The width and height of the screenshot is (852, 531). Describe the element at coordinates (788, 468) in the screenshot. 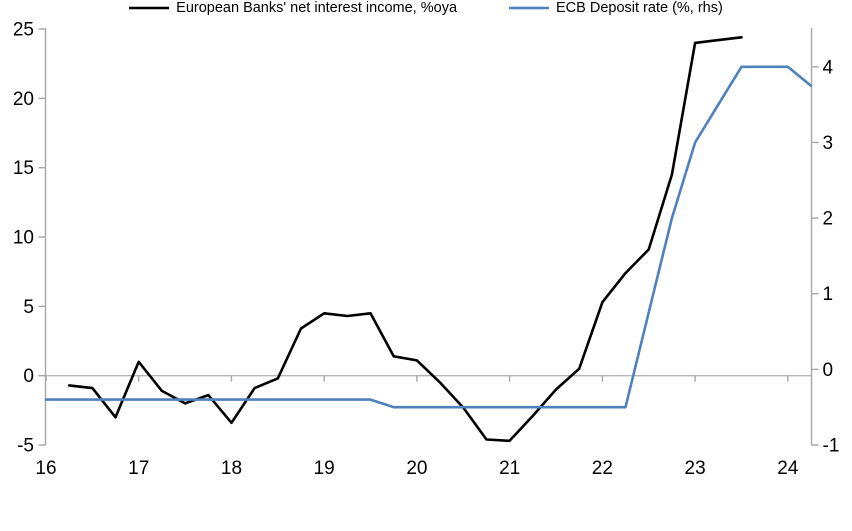

I see `x-axis-year-label: 24` at that location.